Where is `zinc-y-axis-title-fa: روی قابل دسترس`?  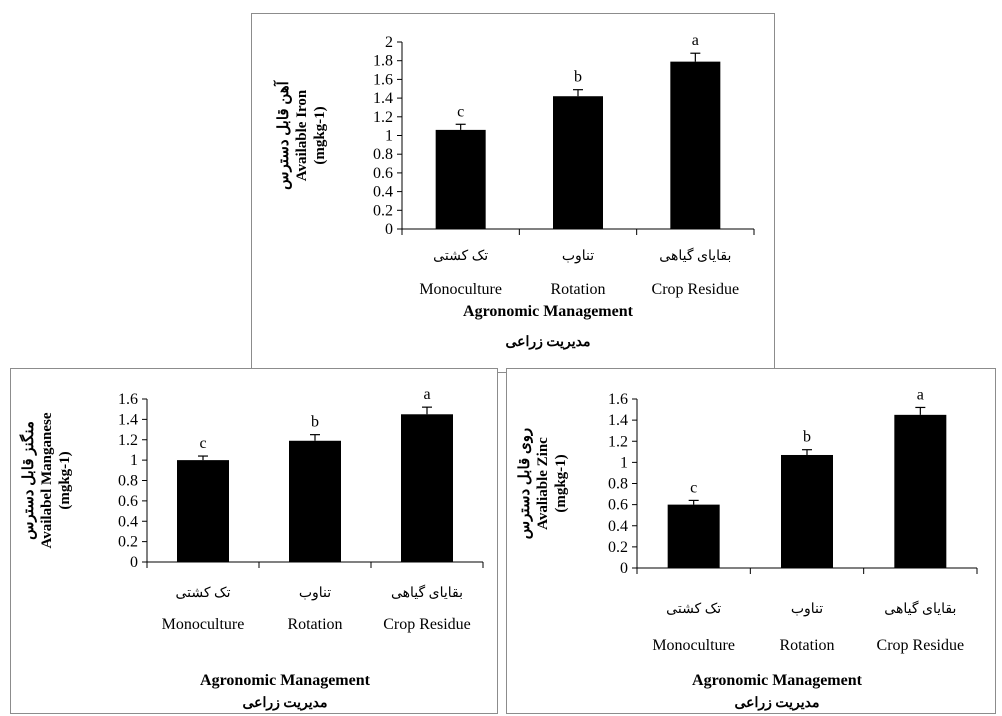
zinc-y-axis-title-fa: روی قابل دسترس is located at coordinates (525, 483).